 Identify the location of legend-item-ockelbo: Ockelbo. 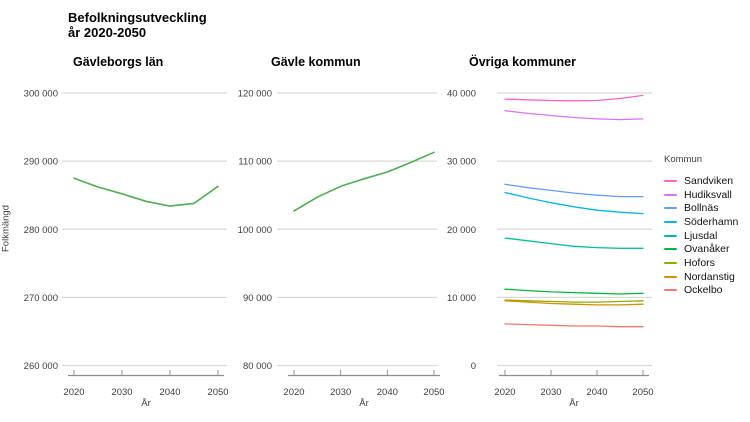
(701, 291).